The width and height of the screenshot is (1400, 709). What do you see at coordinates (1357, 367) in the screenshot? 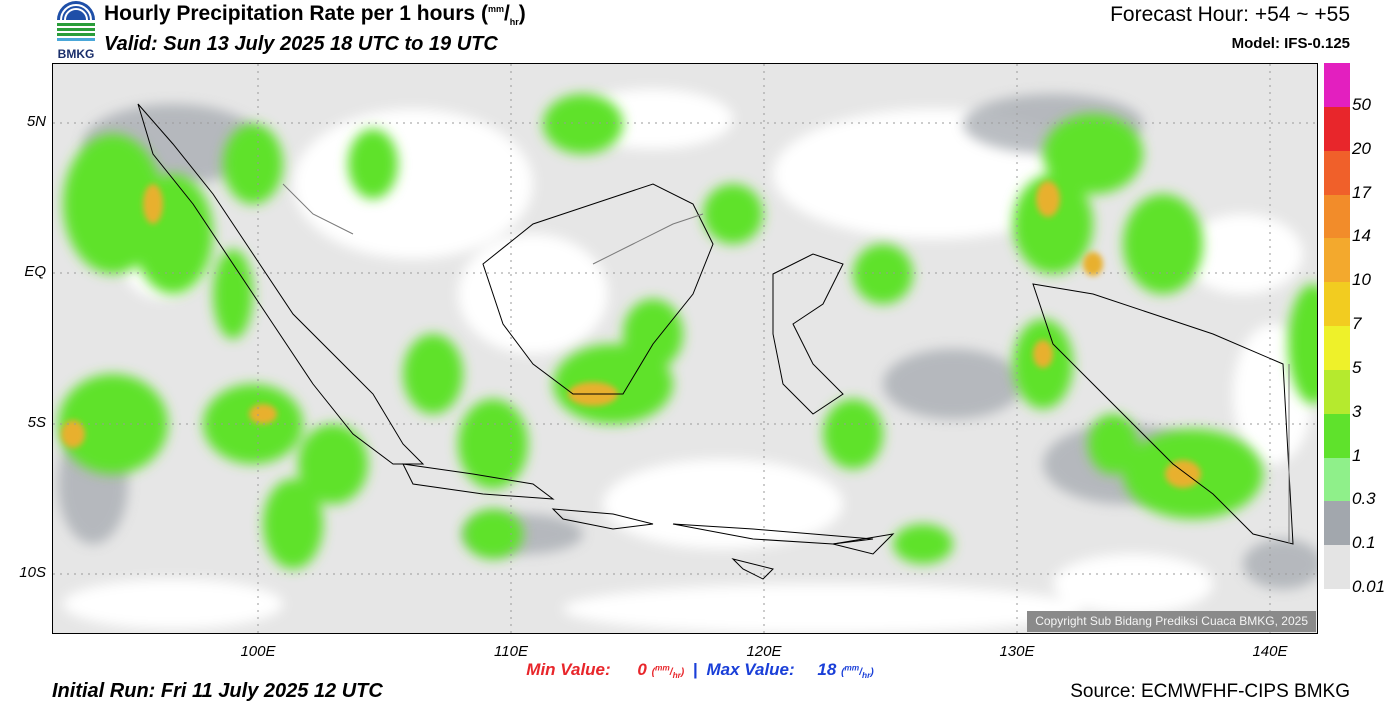
I see `colorbar-label: 5` at bounding box center [1357, 367].